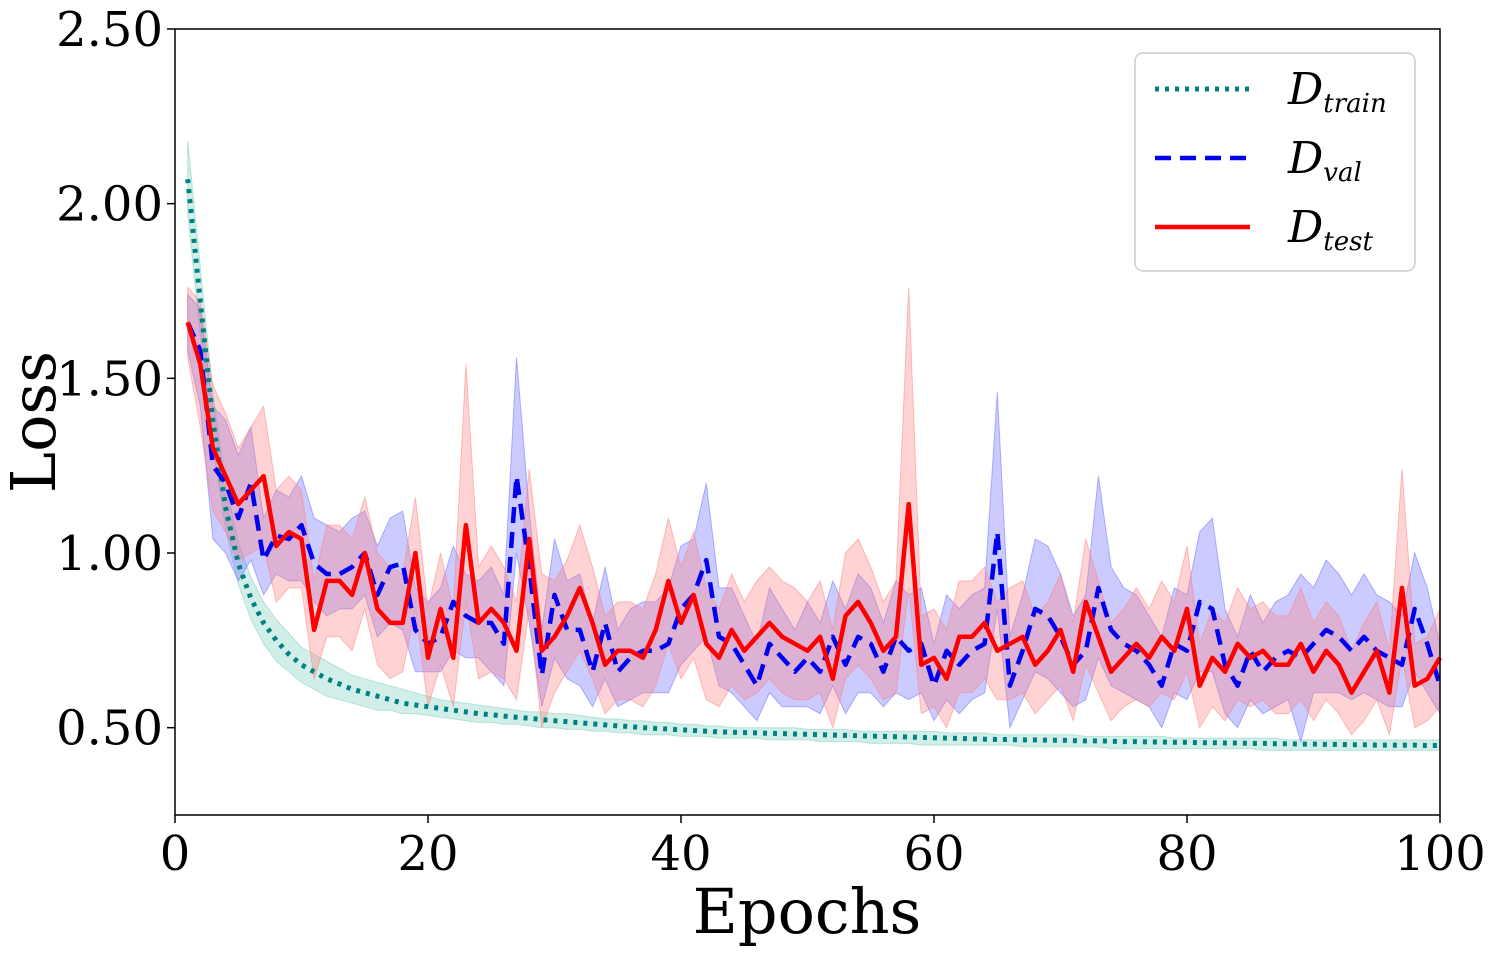 The height and width of the screenshot is (957, 1495). Describe the element at coordinates (823, 848) in the screenshot. I see `x-axis-ticks: 0 20 40 60 80 100` at that location.